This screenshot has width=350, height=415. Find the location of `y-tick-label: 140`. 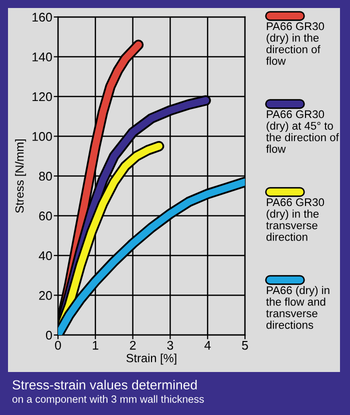

y-tick-label: 140 is located at coordinates (42, 57).